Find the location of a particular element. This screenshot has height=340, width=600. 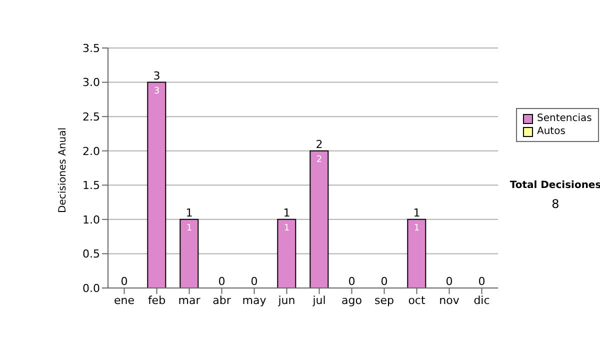

x-tick-label: ago is located at coordinates (352, 300).